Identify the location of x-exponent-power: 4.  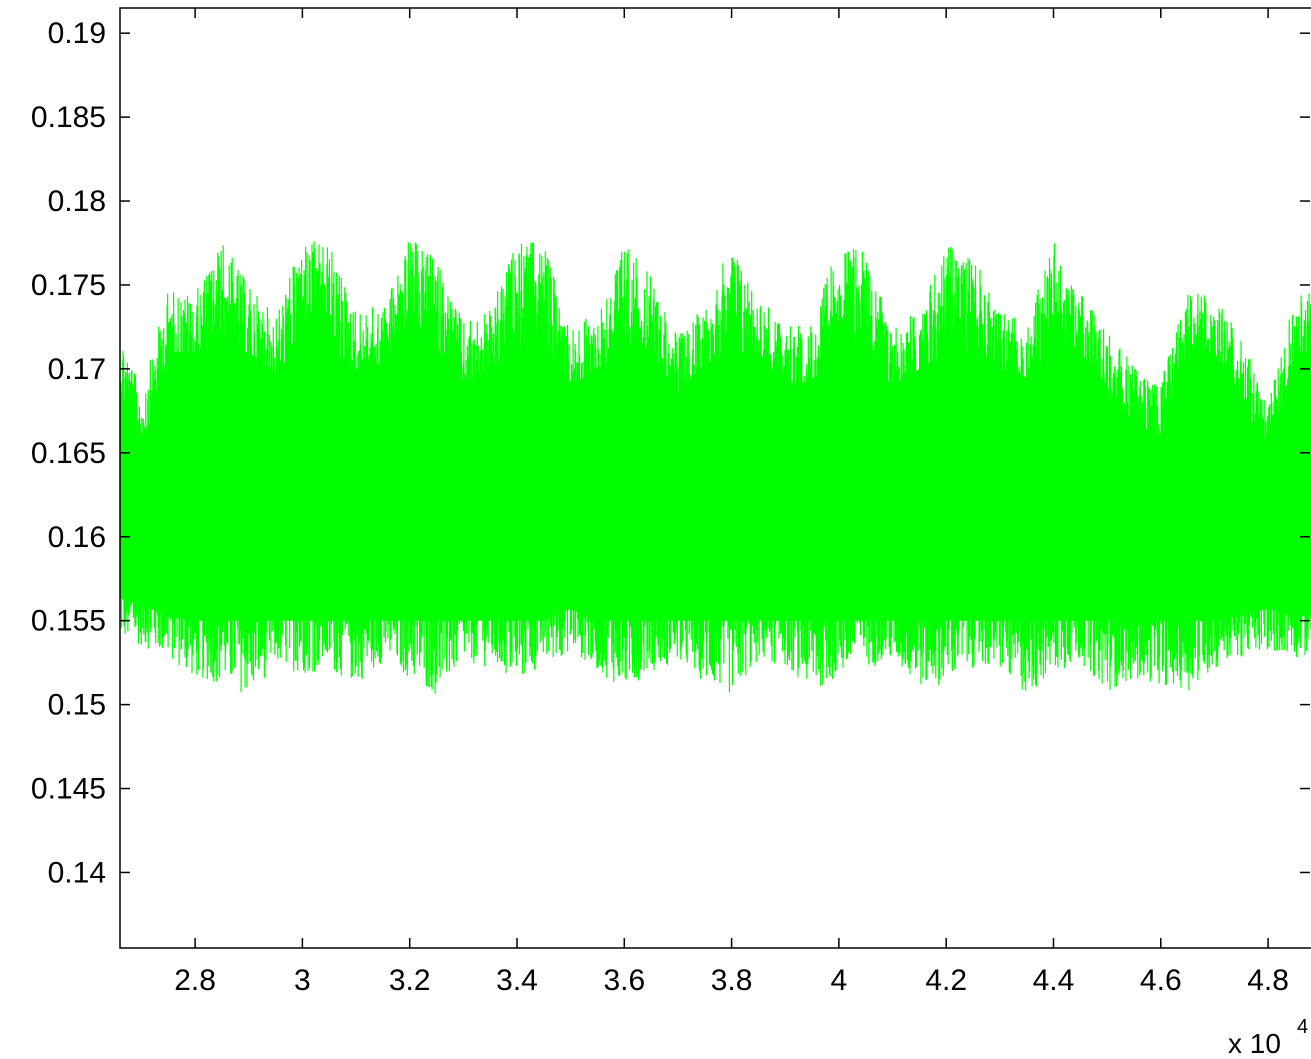
(1302, 1027).